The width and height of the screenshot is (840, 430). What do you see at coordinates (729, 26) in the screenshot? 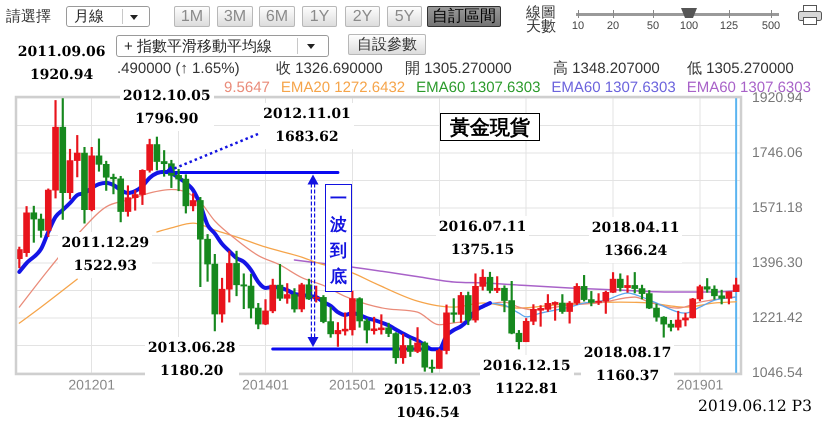
I see `text: 125` at bounding box center [729, 26].